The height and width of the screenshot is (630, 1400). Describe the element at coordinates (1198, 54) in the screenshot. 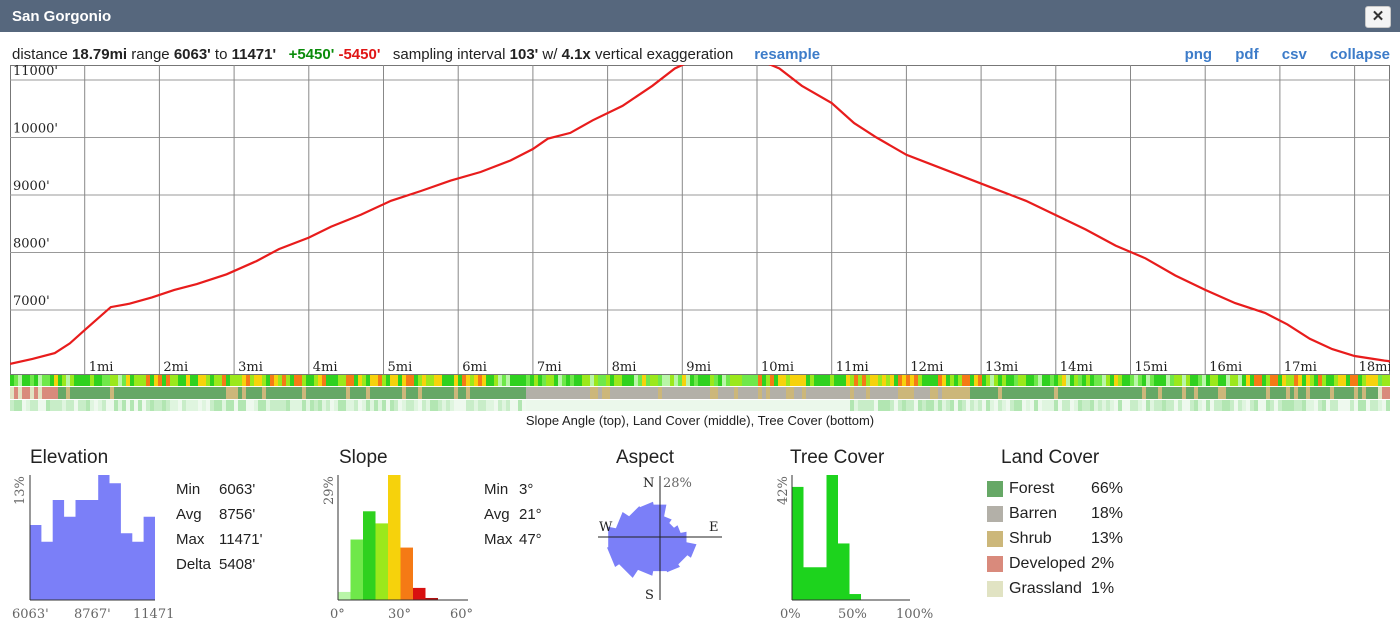

I see `png-link: png` at that location.